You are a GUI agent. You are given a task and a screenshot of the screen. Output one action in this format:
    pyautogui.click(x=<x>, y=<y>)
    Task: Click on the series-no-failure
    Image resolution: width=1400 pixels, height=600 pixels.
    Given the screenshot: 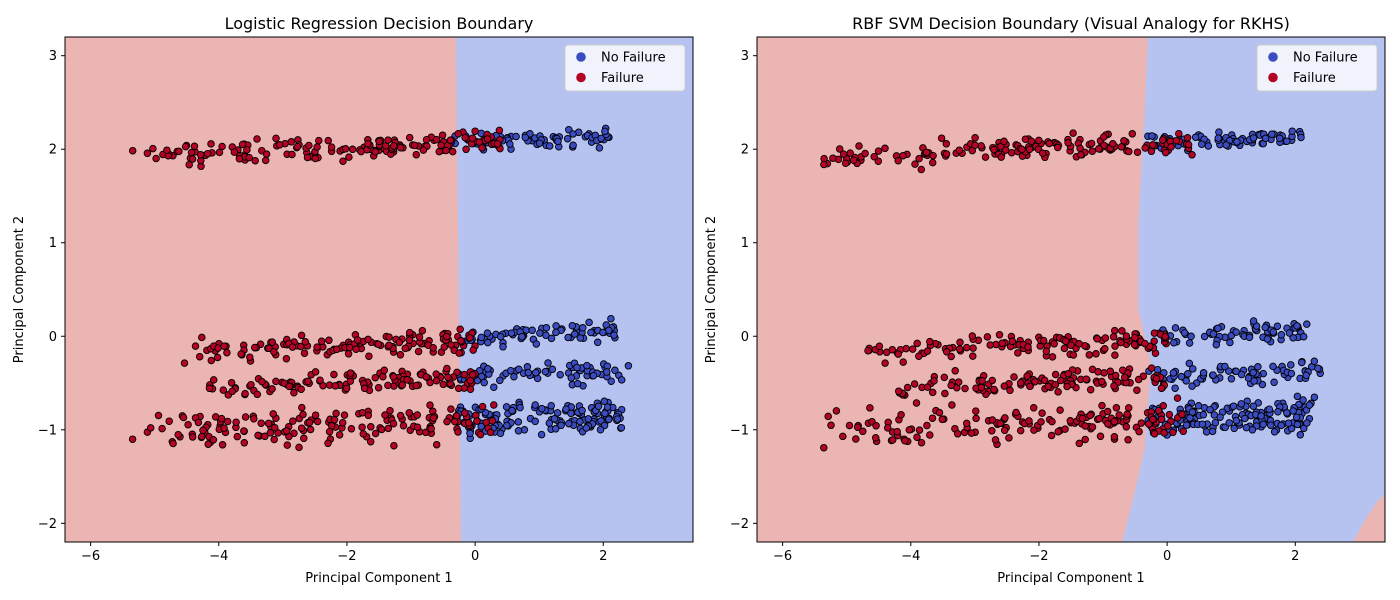 What is the action you would take?
    pyautogui.click(x=1234, y=283)
    